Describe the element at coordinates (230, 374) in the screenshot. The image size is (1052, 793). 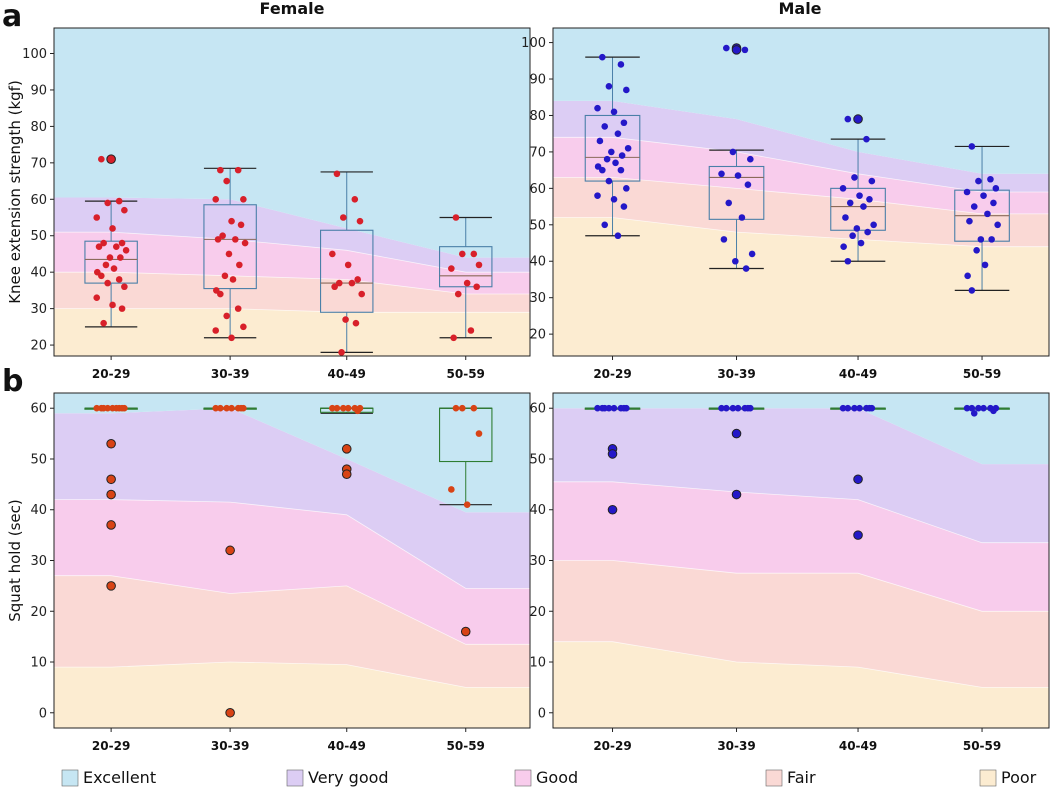
I see `x-tick-label: 30-39` at that location.